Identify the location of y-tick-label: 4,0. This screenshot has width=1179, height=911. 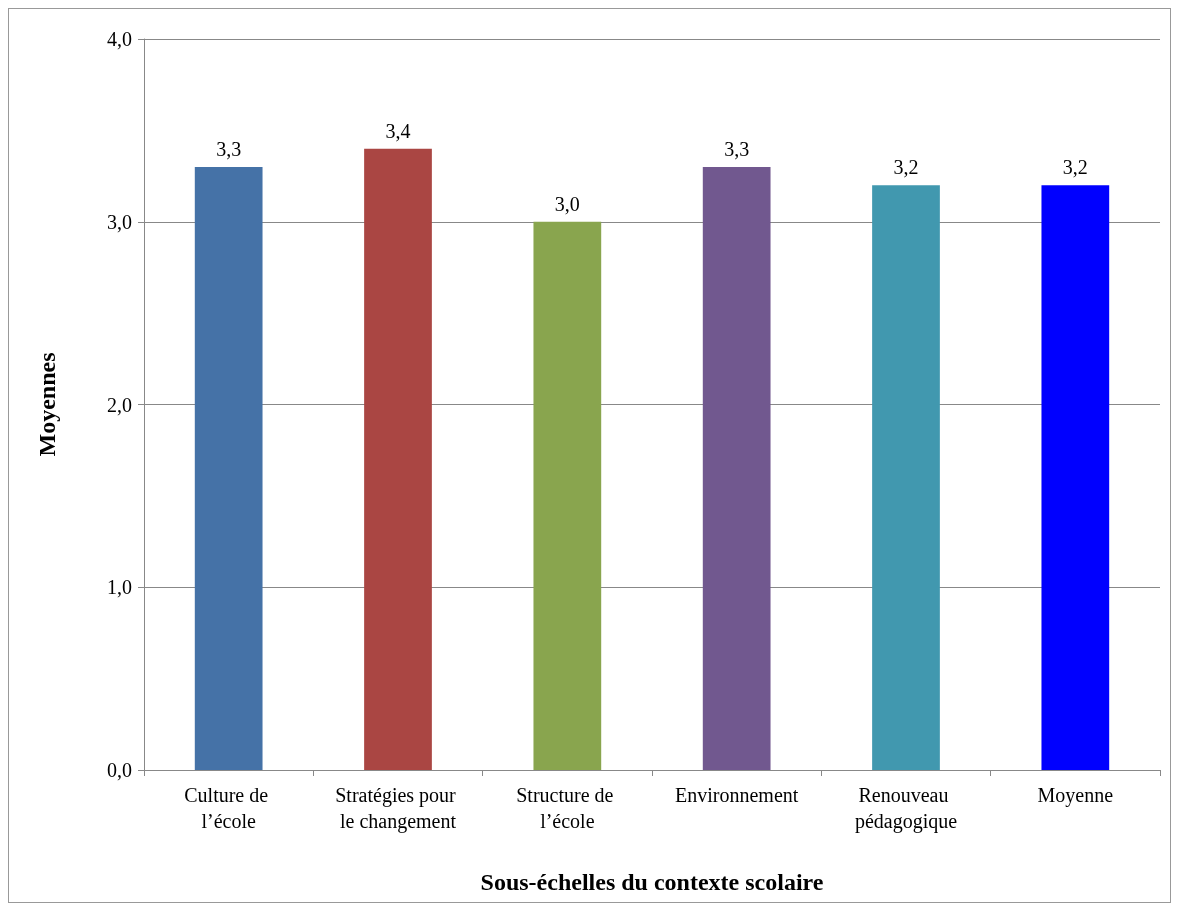
(119, 39).